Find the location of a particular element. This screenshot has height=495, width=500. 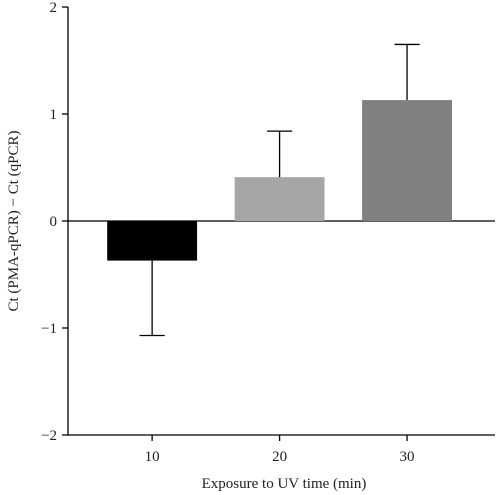

y-tick-label: −2 is located at coordinates (49, 436).